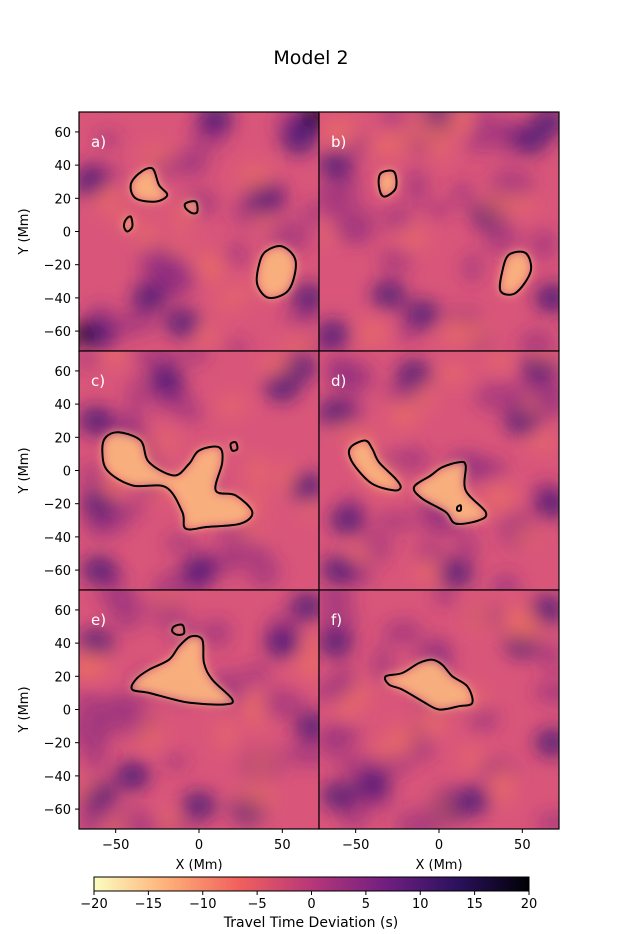  I want to click on bright-regions, so click(182, 664).